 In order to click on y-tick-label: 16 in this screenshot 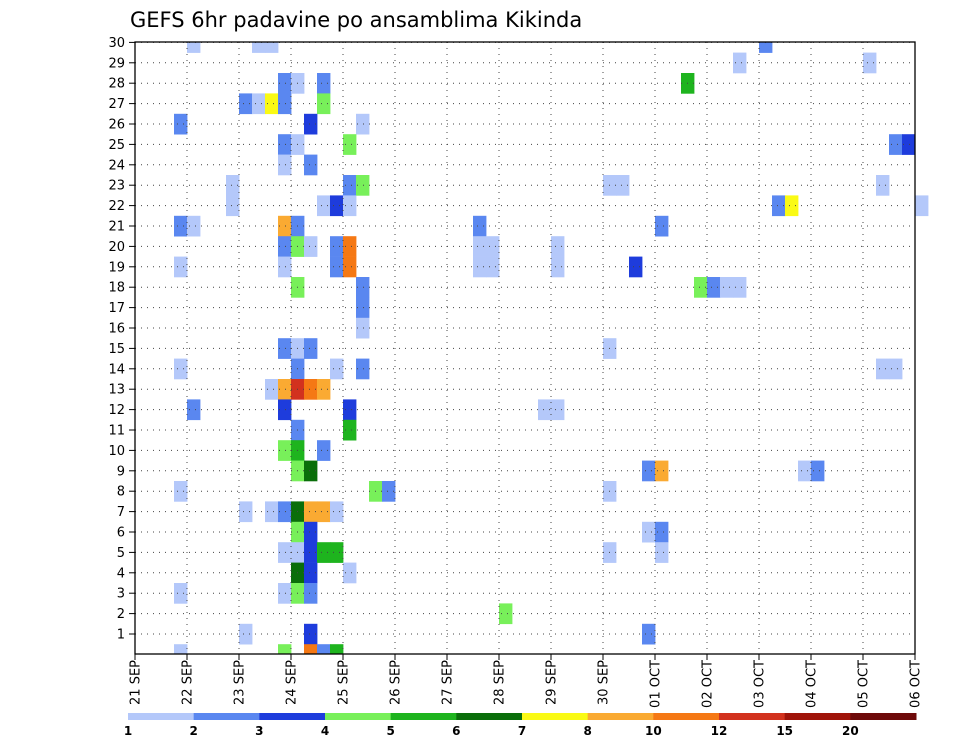, I will do `click(116, 329)`.